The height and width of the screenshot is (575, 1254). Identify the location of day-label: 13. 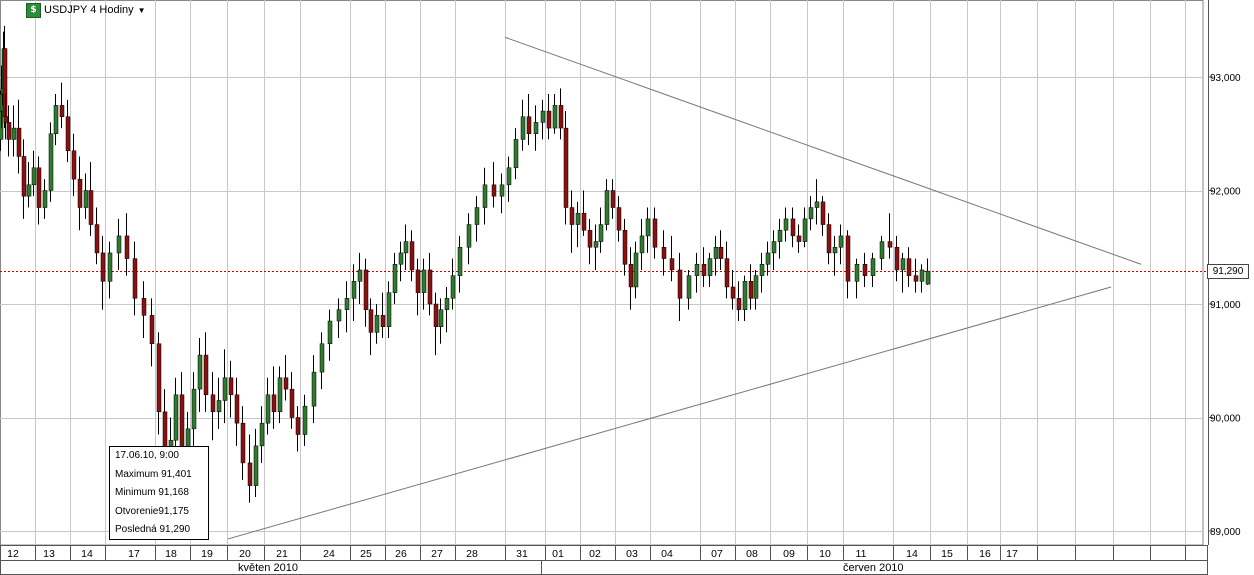
(49, 554).